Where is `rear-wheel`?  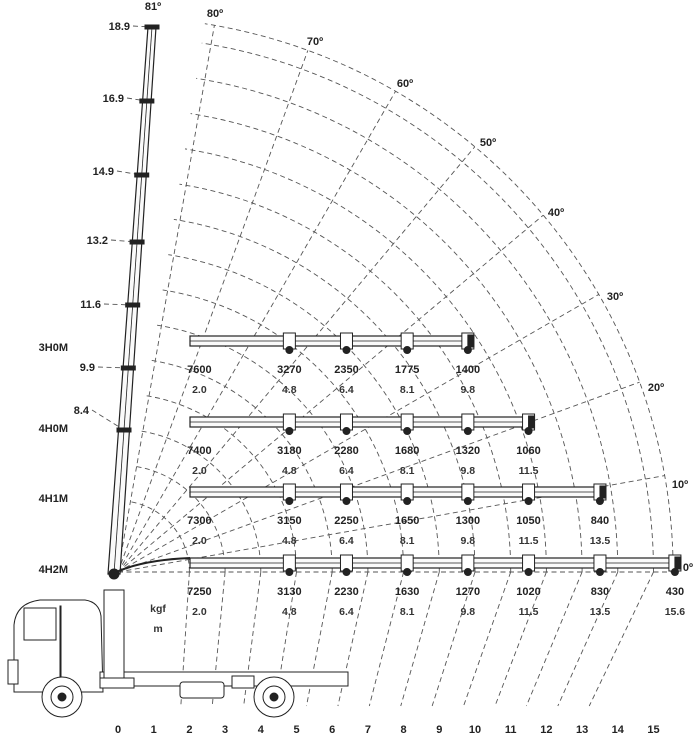
rear-wheel is located at coordinates (274, 697).